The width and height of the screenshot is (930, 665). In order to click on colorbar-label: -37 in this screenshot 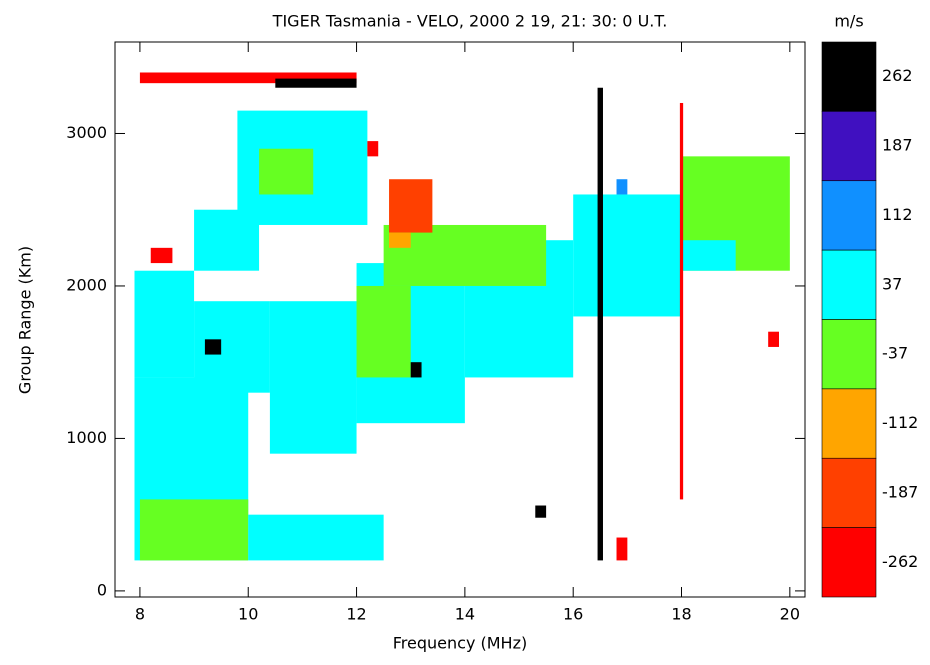, I will do `click(895, 353)`.